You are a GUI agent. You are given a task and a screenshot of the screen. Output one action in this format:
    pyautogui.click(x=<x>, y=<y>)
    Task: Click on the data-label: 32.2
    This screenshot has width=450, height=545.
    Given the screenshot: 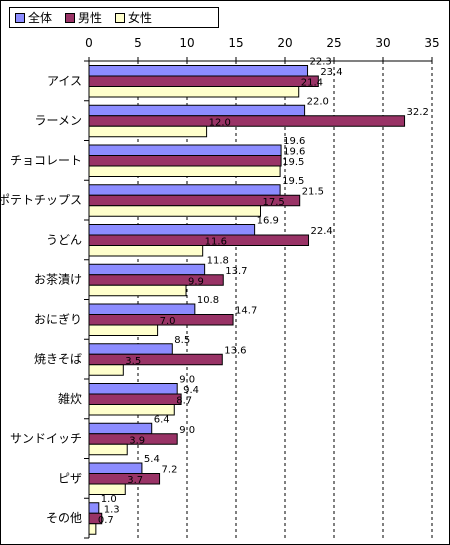 What is the action you would take?
    pyautogui.click(x=418, y=112)
    